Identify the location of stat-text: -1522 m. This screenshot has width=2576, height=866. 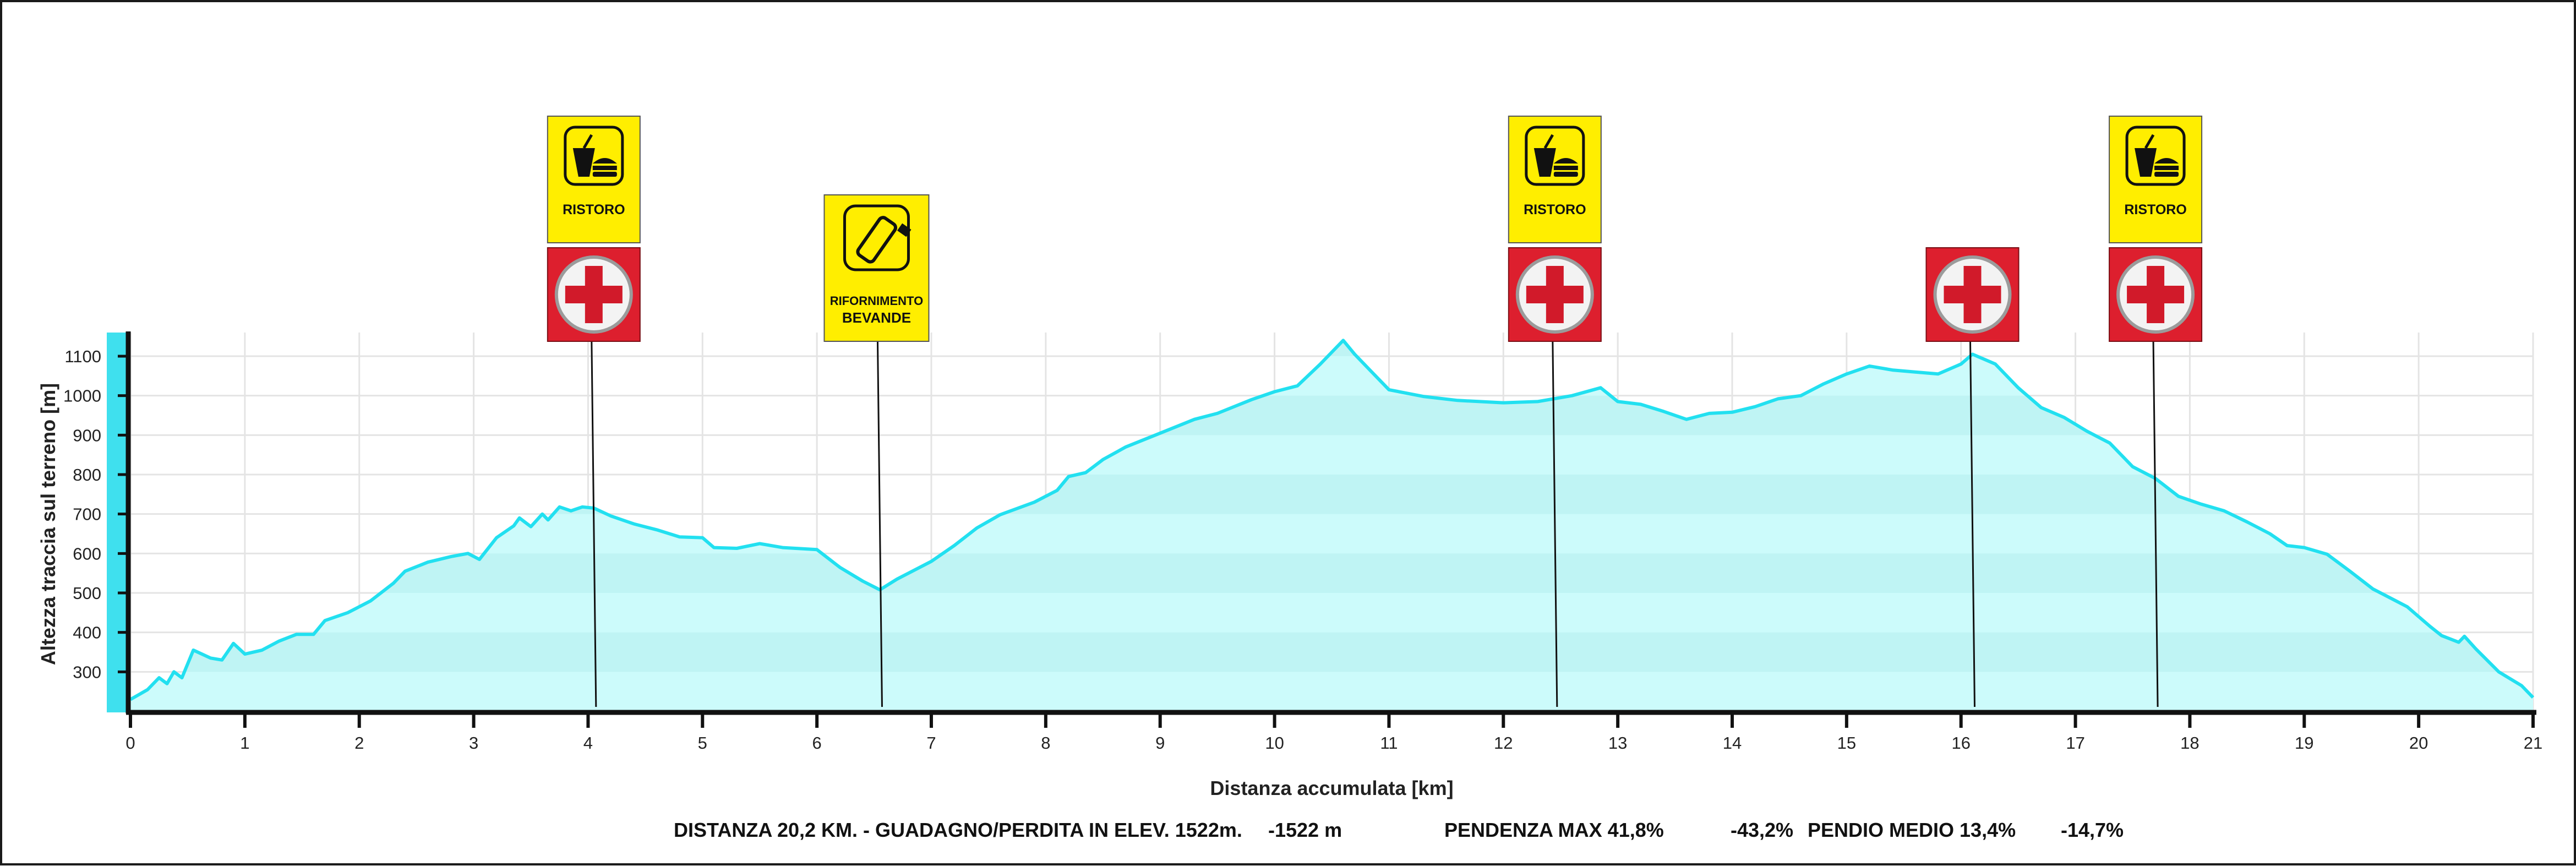
(1305, 830).